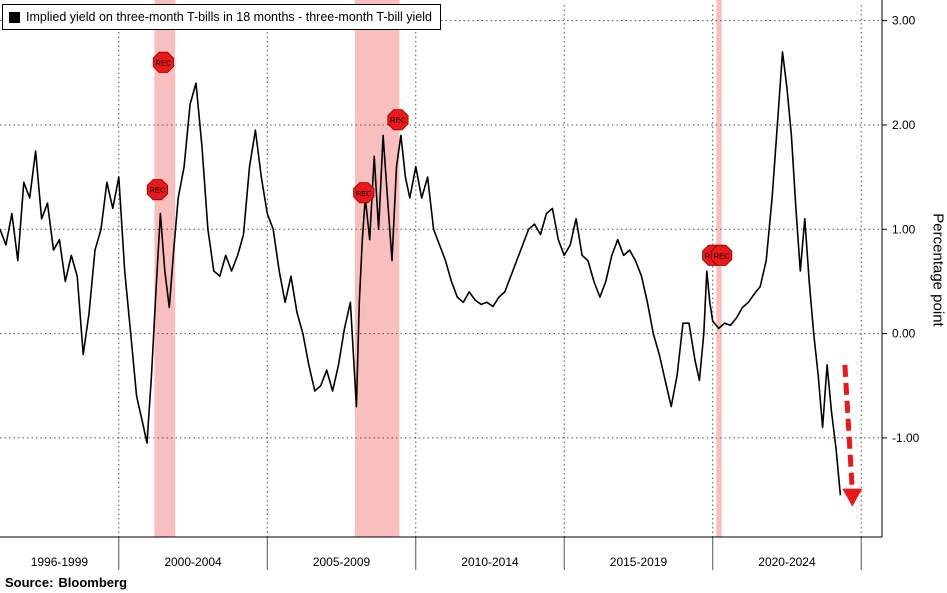 The image size is (947, 593). I want to click on source-note: Source: Bloomberg, so click(66, 582).